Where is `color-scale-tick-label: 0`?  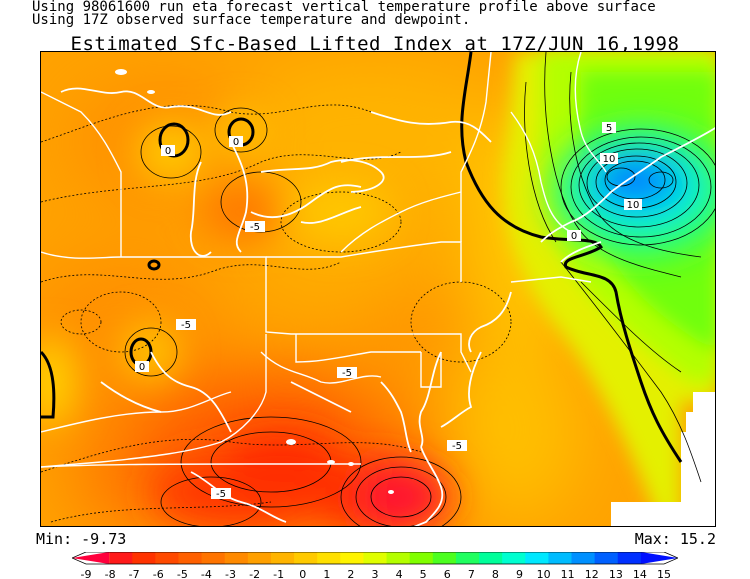
color-scale-tick-label: 0 is located at coordinates (302, 573).